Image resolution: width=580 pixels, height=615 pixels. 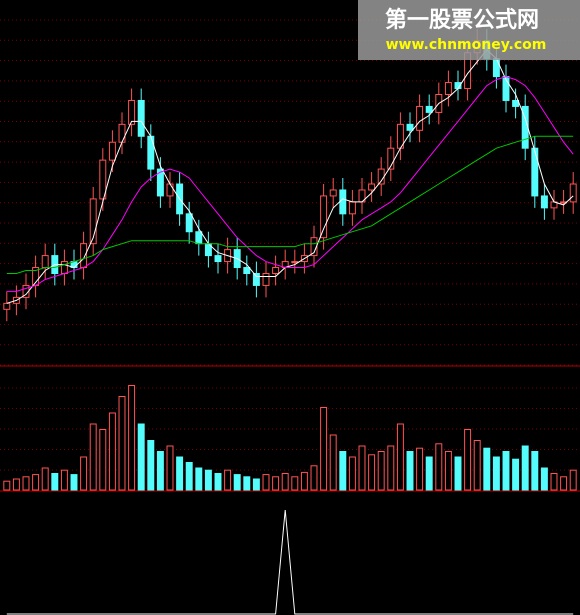 I want to click on watermark-url: www.chnmoney.com, so click(x=466, y=45).